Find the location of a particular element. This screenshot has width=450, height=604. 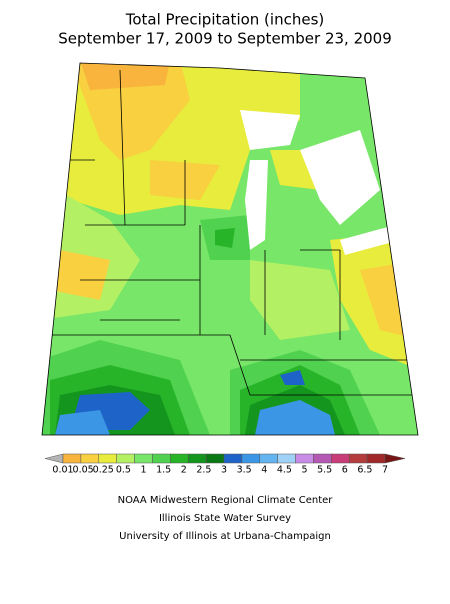

legend-label: 6.5 is located at coordinates (364, 470).